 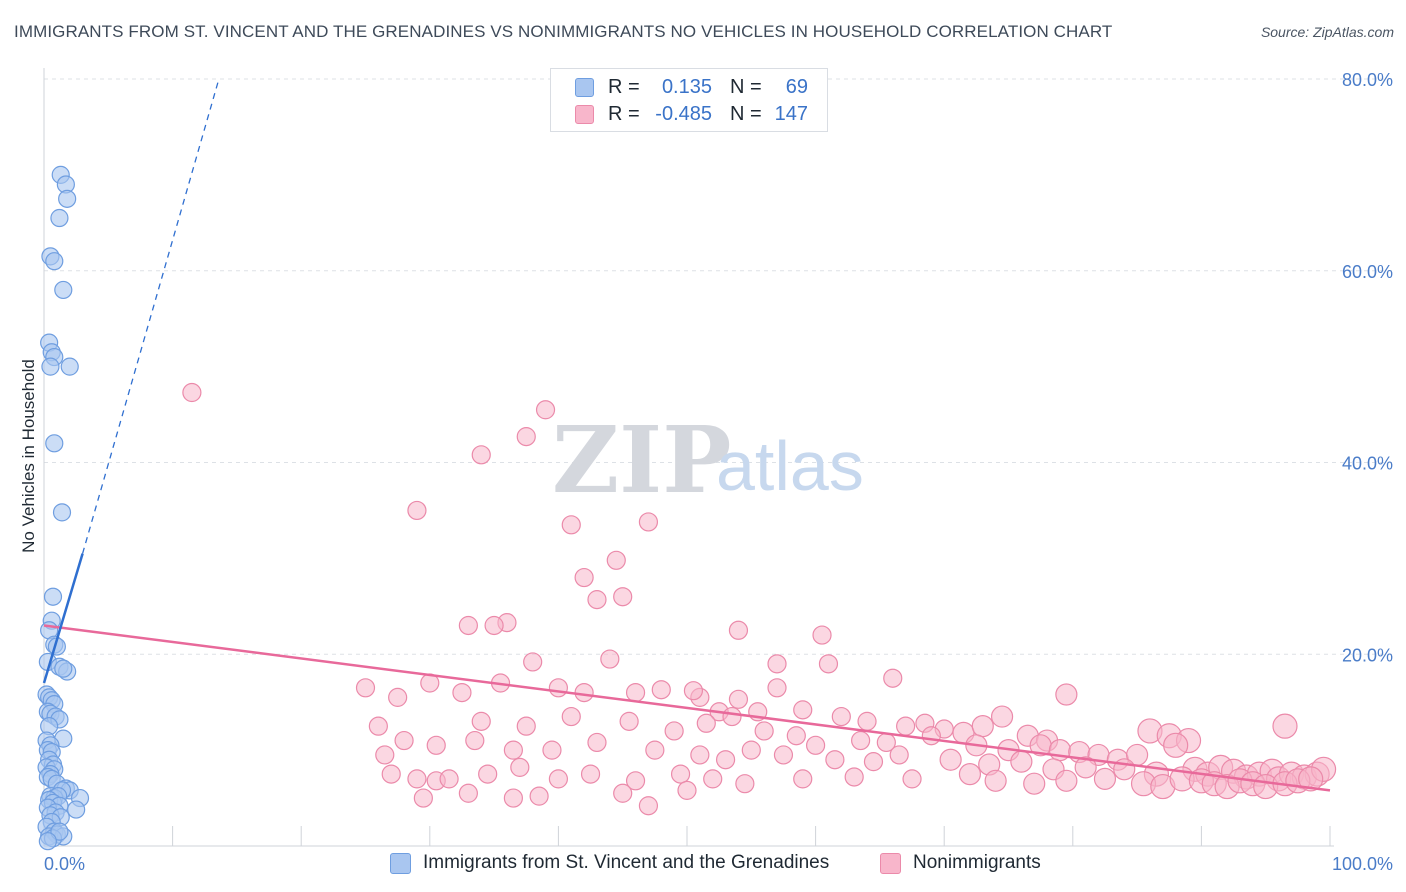 I want to click on legend-row-nonimmigrants: R = -0.485 N = 147, so click(x=691, y=114).